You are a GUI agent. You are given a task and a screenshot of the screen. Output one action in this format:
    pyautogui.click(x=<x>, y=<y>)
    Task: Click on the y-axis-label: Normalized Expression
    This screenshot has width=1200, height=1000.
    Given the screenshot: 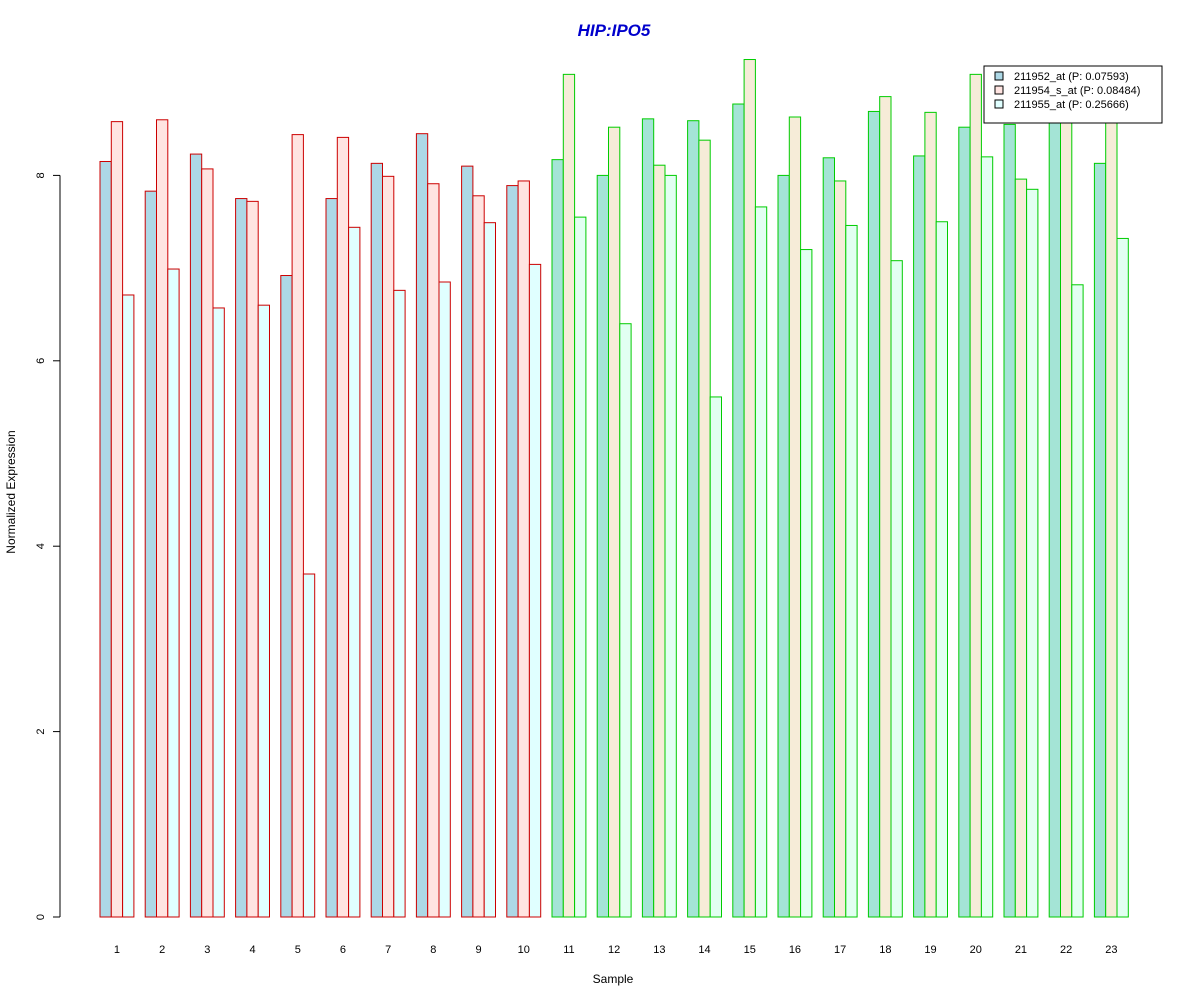 What is the action you would take?
    pyautogui.click(x=11, y=491)
    